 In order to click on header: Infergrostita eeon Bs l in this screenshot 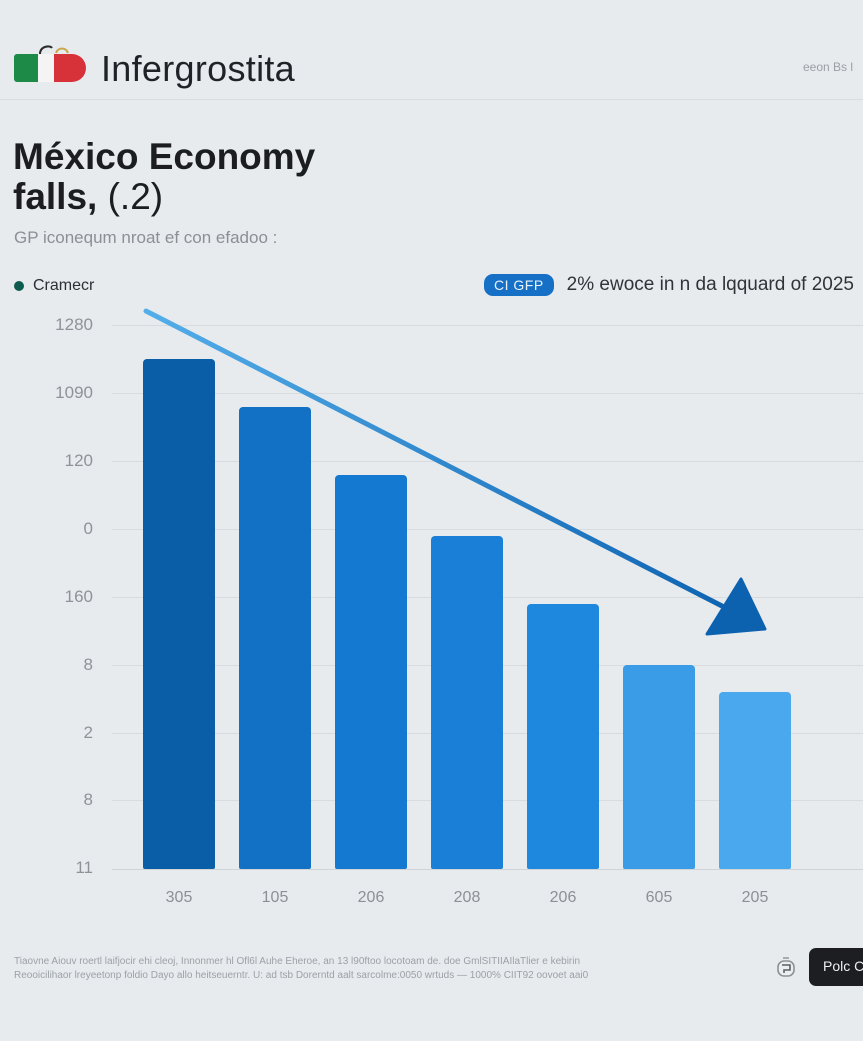, I will do `click(431, 50)`.